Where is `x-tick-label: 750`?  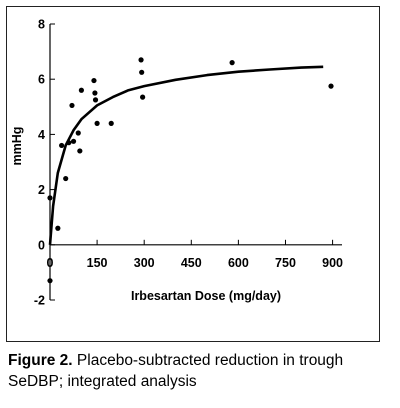
x-tick-label: 750 is located at coordinates (285, 263).